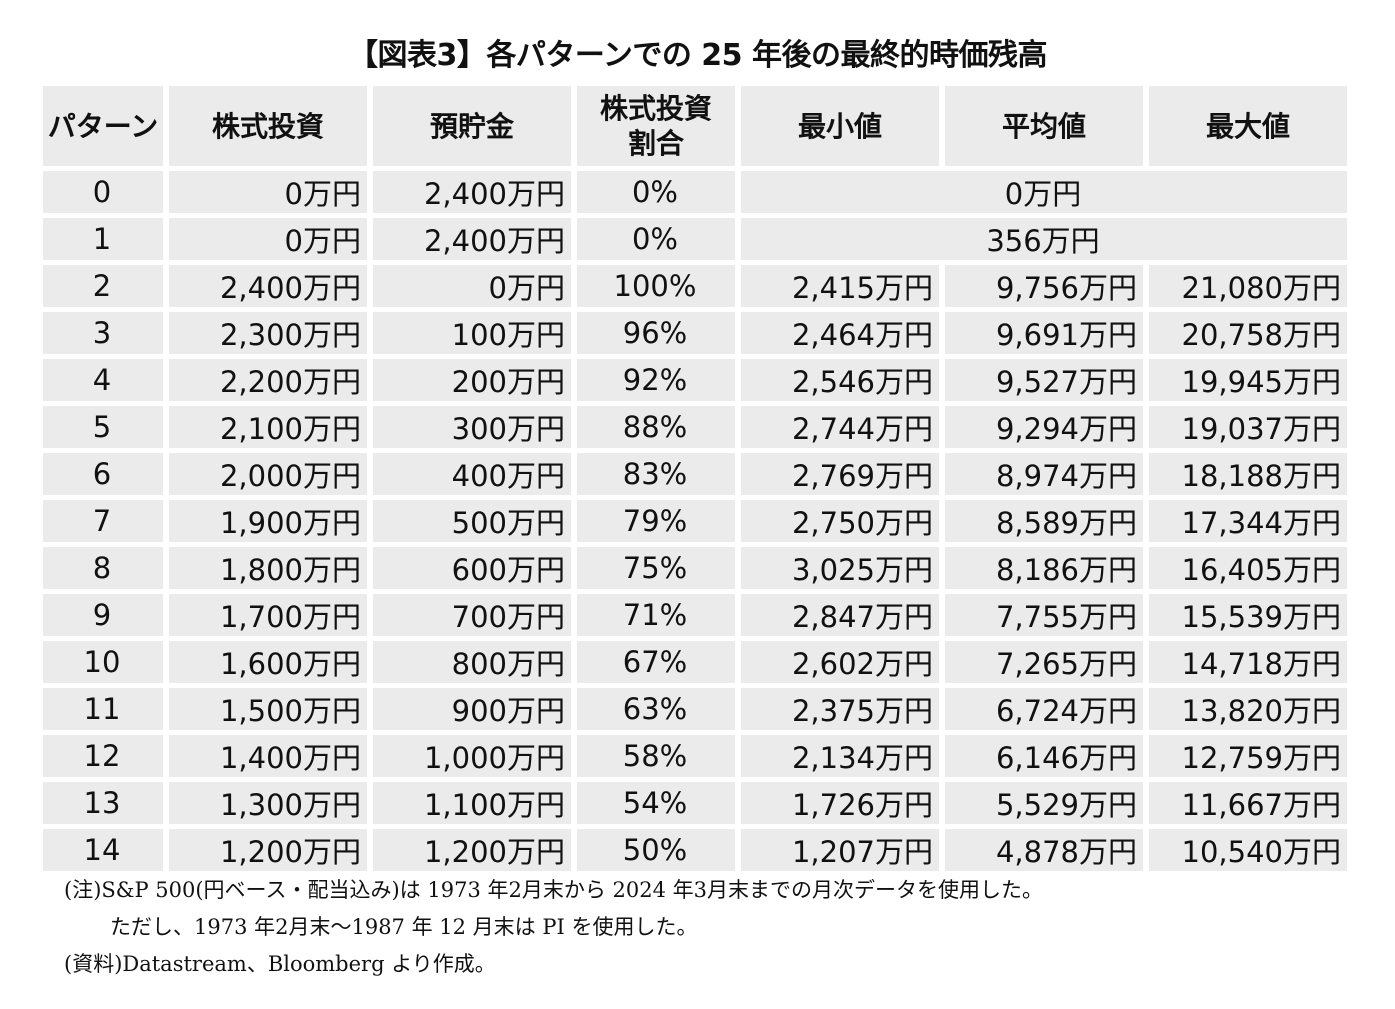 The width and height of the screenshot is (1395, 1009). What do you see at coordinates (103, 239) in the screenshot?
I see `cell-pattern: 1` at bounding box center [103, 239].